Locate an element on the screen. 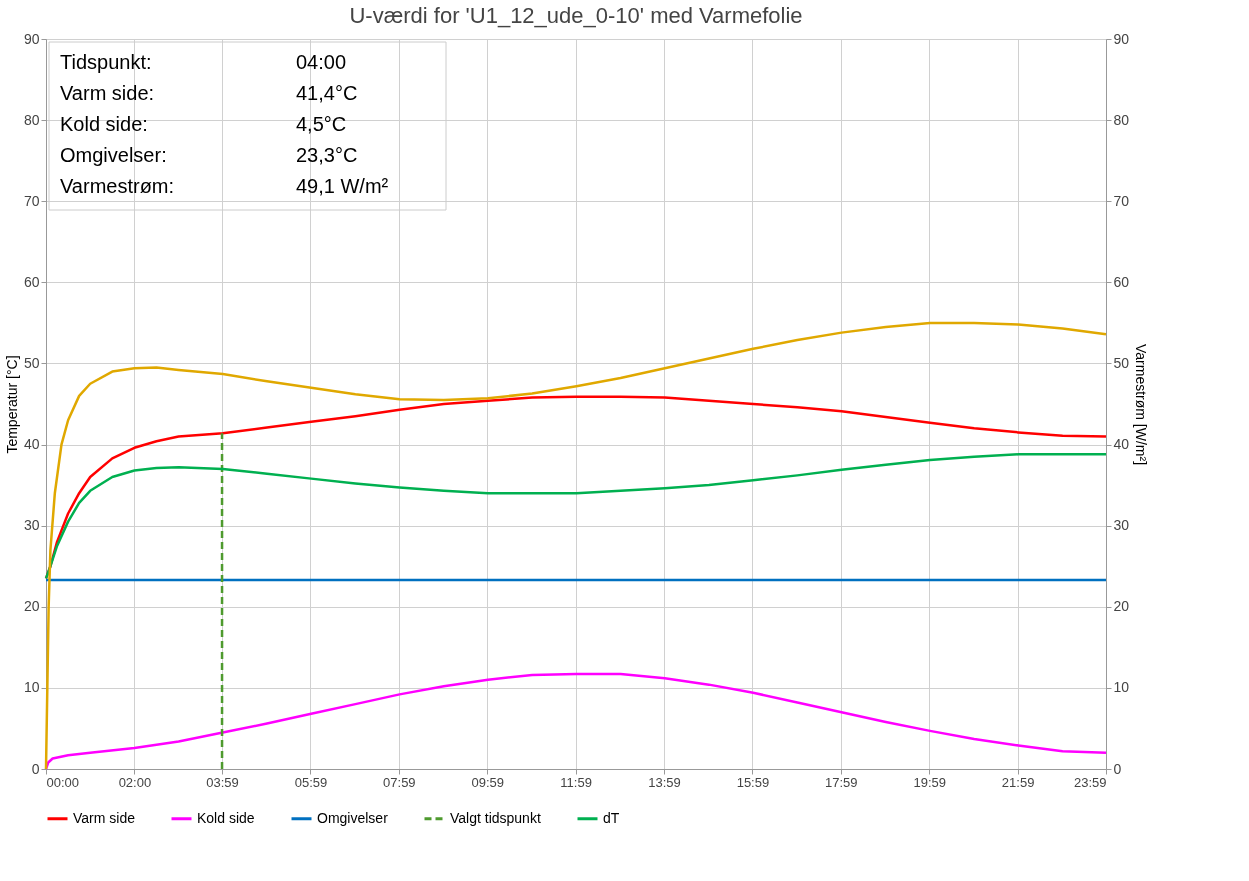  y-tick-label: 10 is located at coordinates (31, 687).